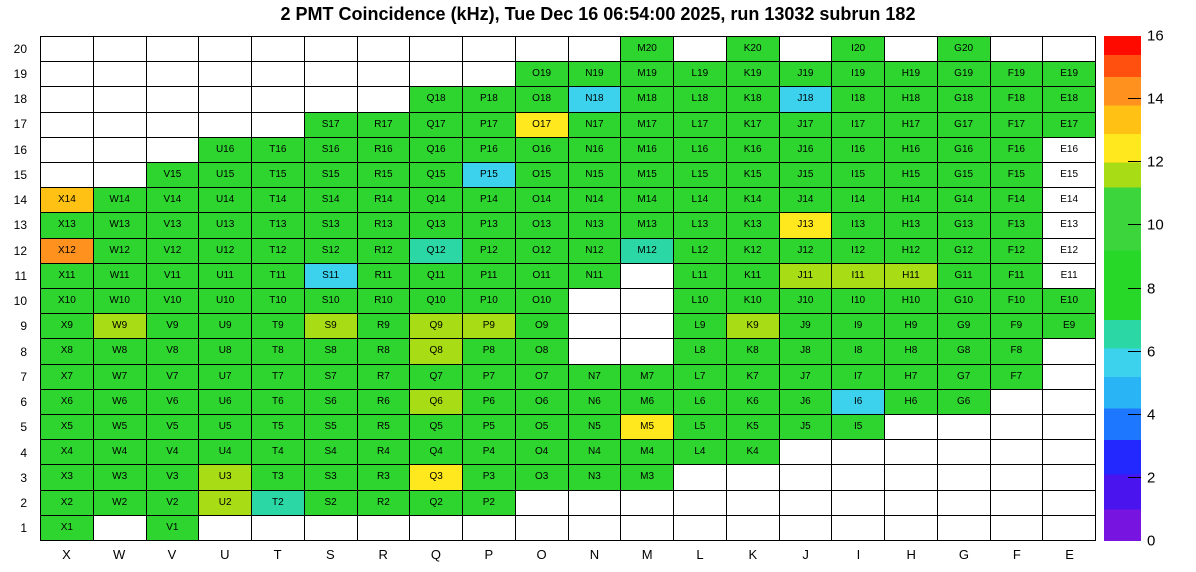 This screenshot has width=1196, height=572. I want to click on colorbar-tick-label: 16, so click(1155, 36).